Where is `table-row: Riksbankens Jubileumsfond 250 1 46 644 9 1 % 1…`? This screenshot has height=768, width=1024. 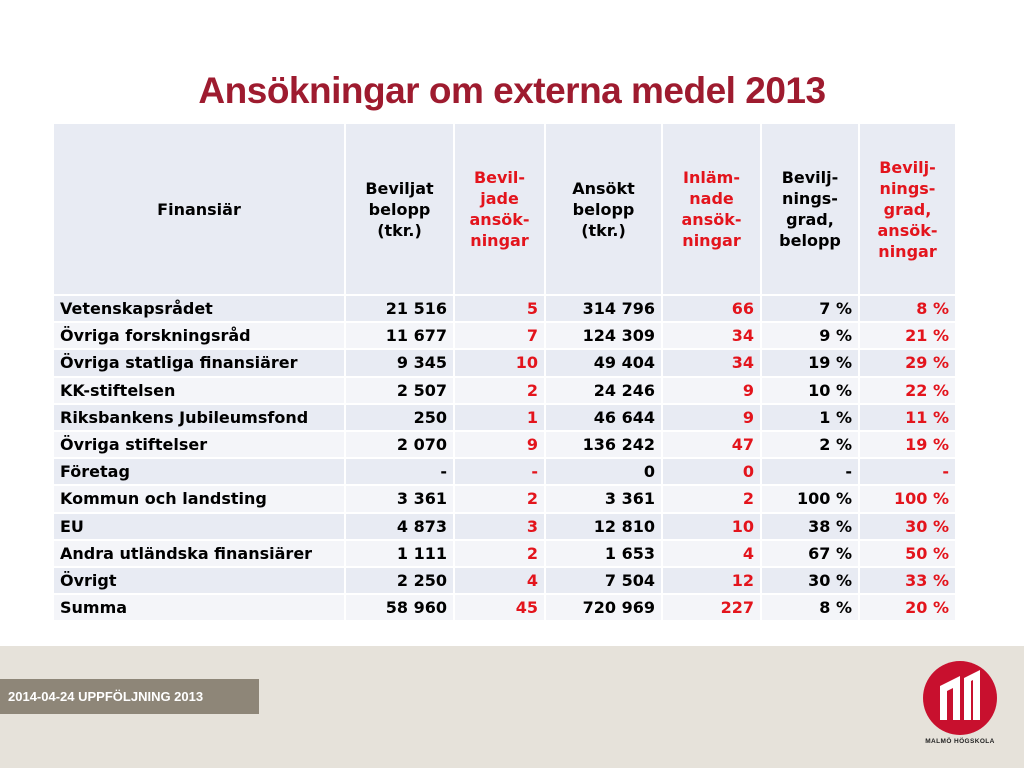 table-row: Riksbankens Jubileumsfond 250 1 46 644 9 1 % 1… is located at coordinates (504, 417).